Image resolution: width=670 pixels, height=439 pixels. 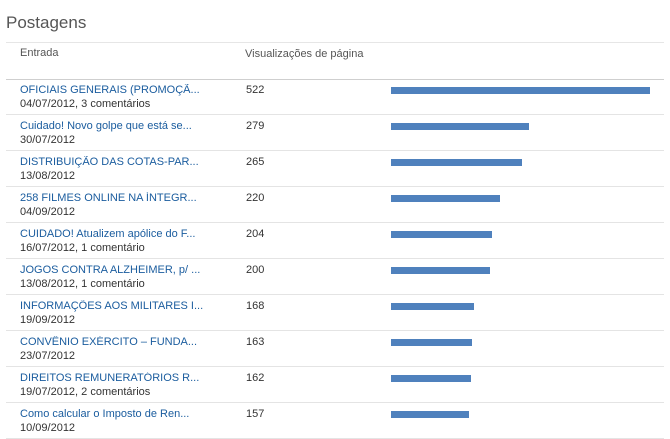 What do you see at coordinates (82, 248) in the screenshot?
I see `post-meta: 16/07/2012, 1 comentário` at bounding box center [82, 248].